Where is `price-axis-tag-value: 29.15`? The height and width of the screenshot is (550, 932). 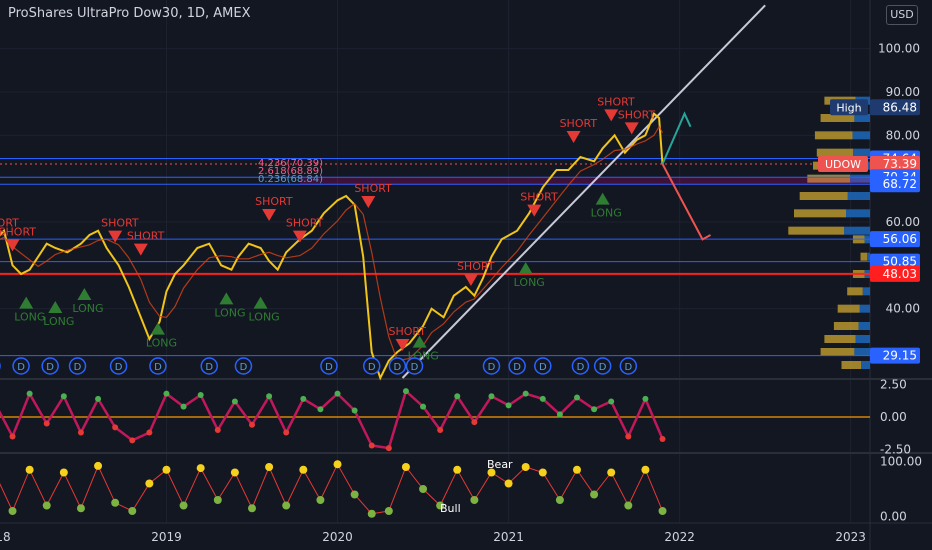
price-axis-tag-value: 29.15 is located at coordinates (900, 356).